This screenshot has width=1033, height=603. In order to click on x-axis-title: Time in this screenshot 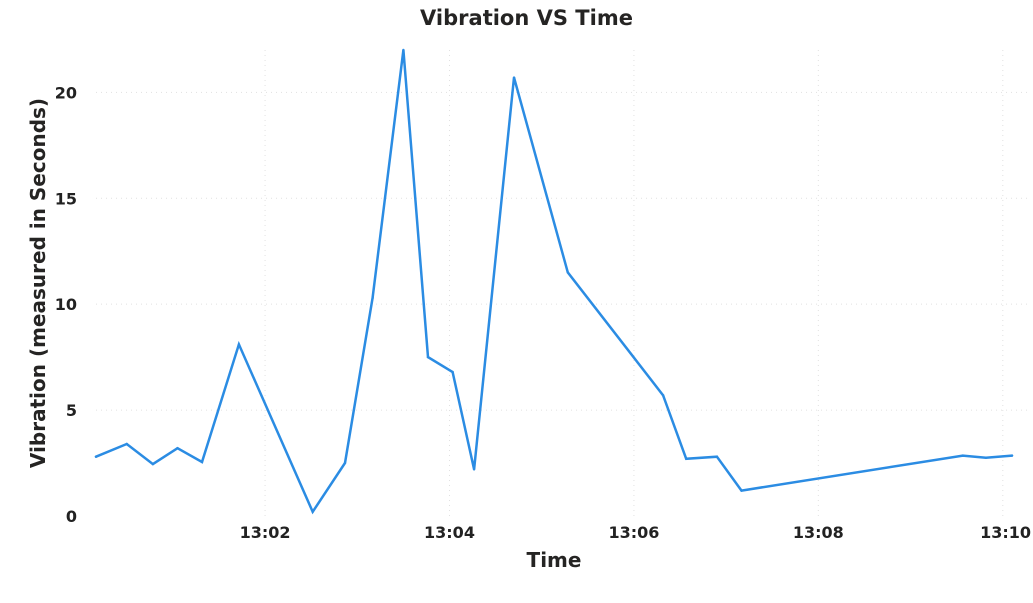, I will do `click(554, 560)`.